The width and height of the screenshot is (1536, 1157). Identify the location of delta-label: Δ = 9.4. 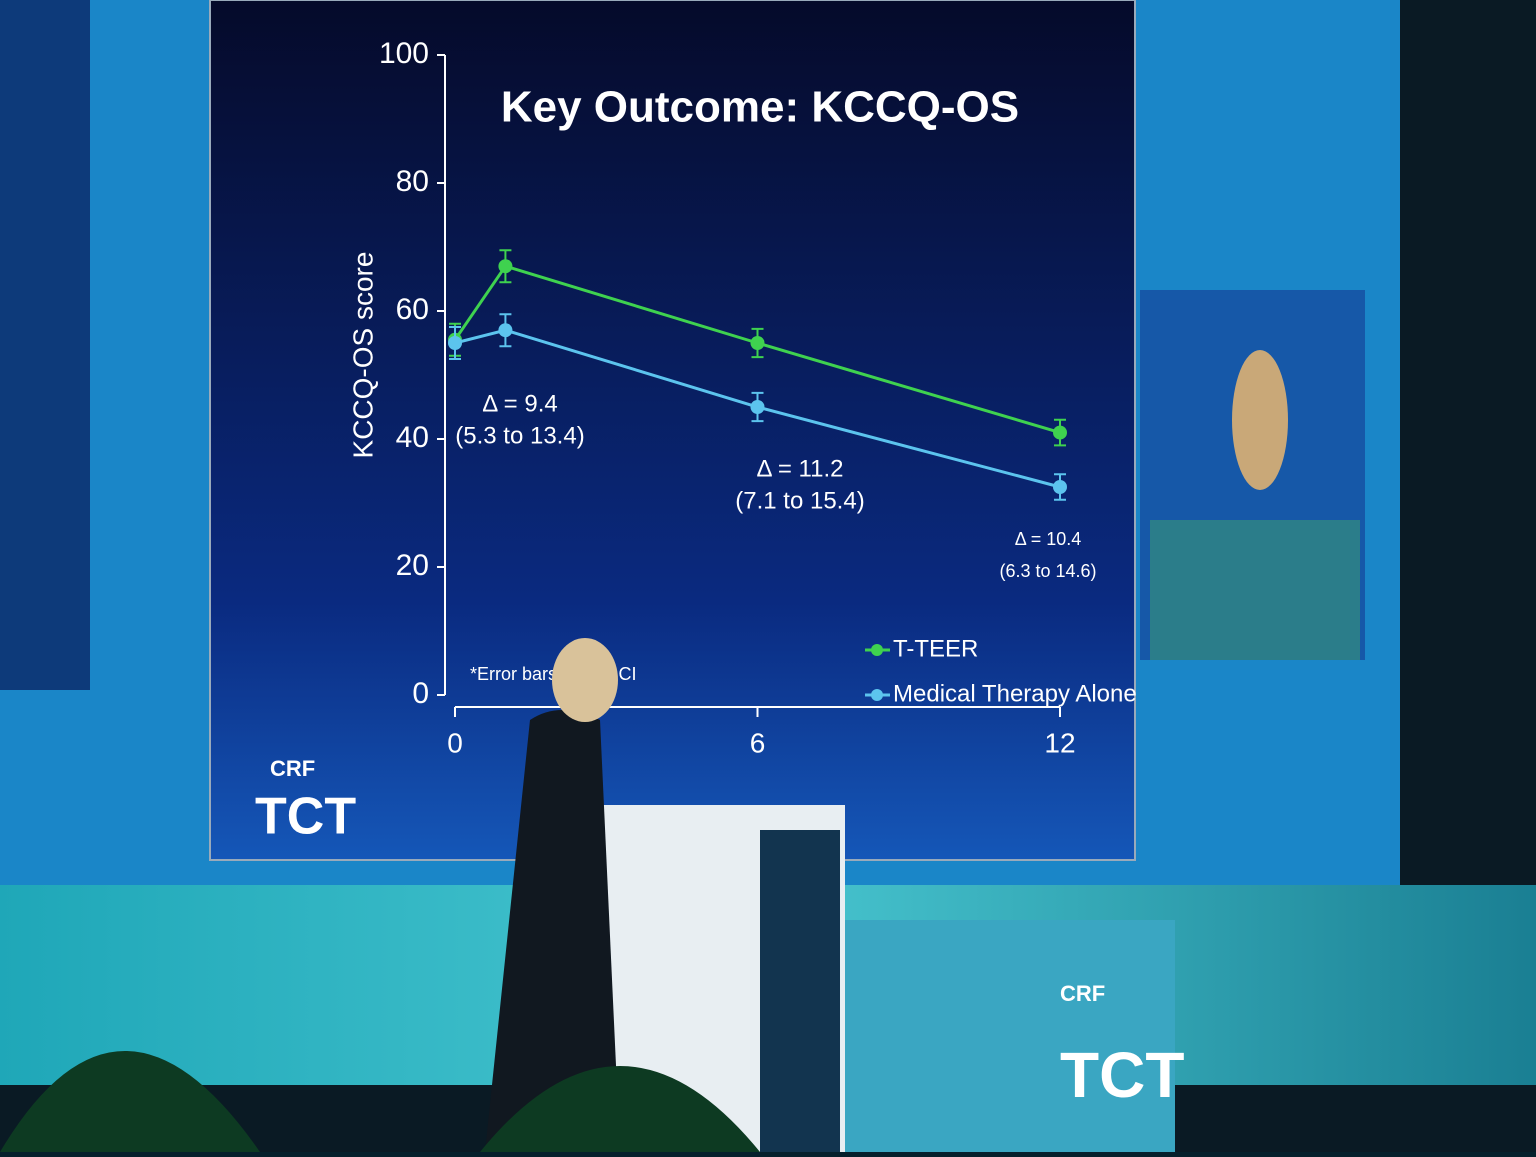
(519, 403).